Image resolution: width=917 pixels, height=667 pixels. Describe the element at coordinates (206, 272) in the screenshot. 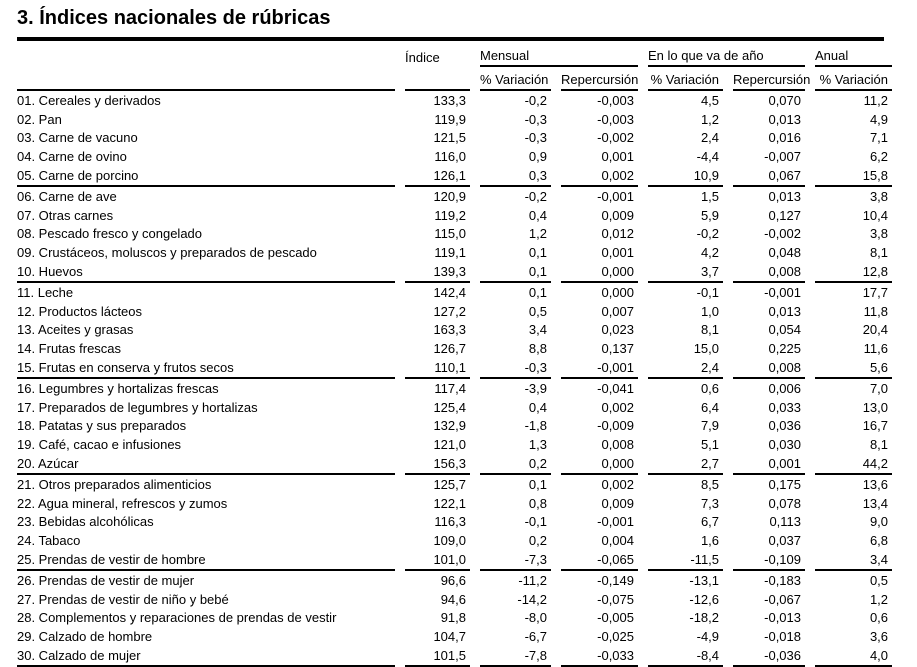

I see `row-label: 10. Huevos` at that location.